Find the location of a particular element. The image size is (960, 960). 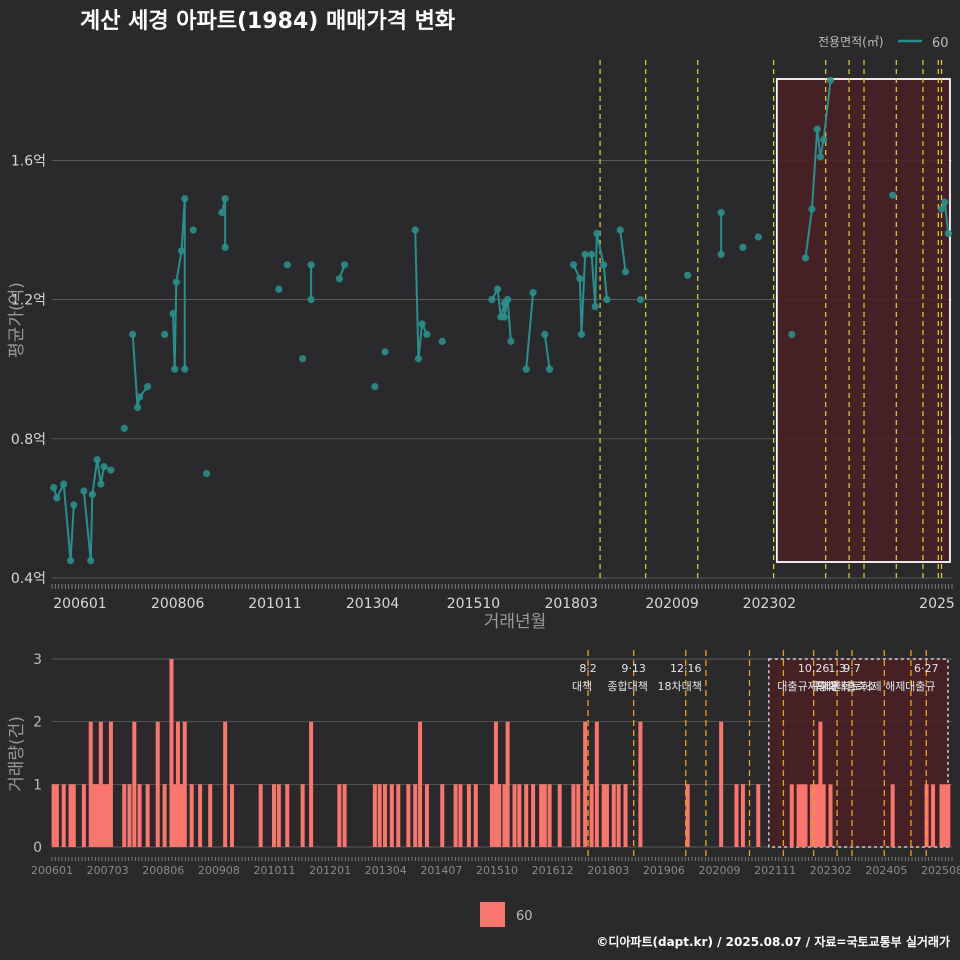

policy-name-label: 종합대책 is located at coordinates (627, 686).